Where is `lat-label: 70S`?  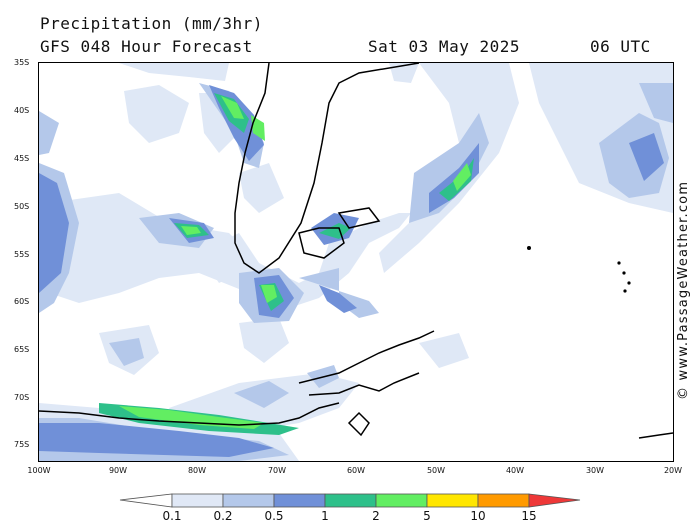
lat-label: 70S is located at coordinates (22, 397).